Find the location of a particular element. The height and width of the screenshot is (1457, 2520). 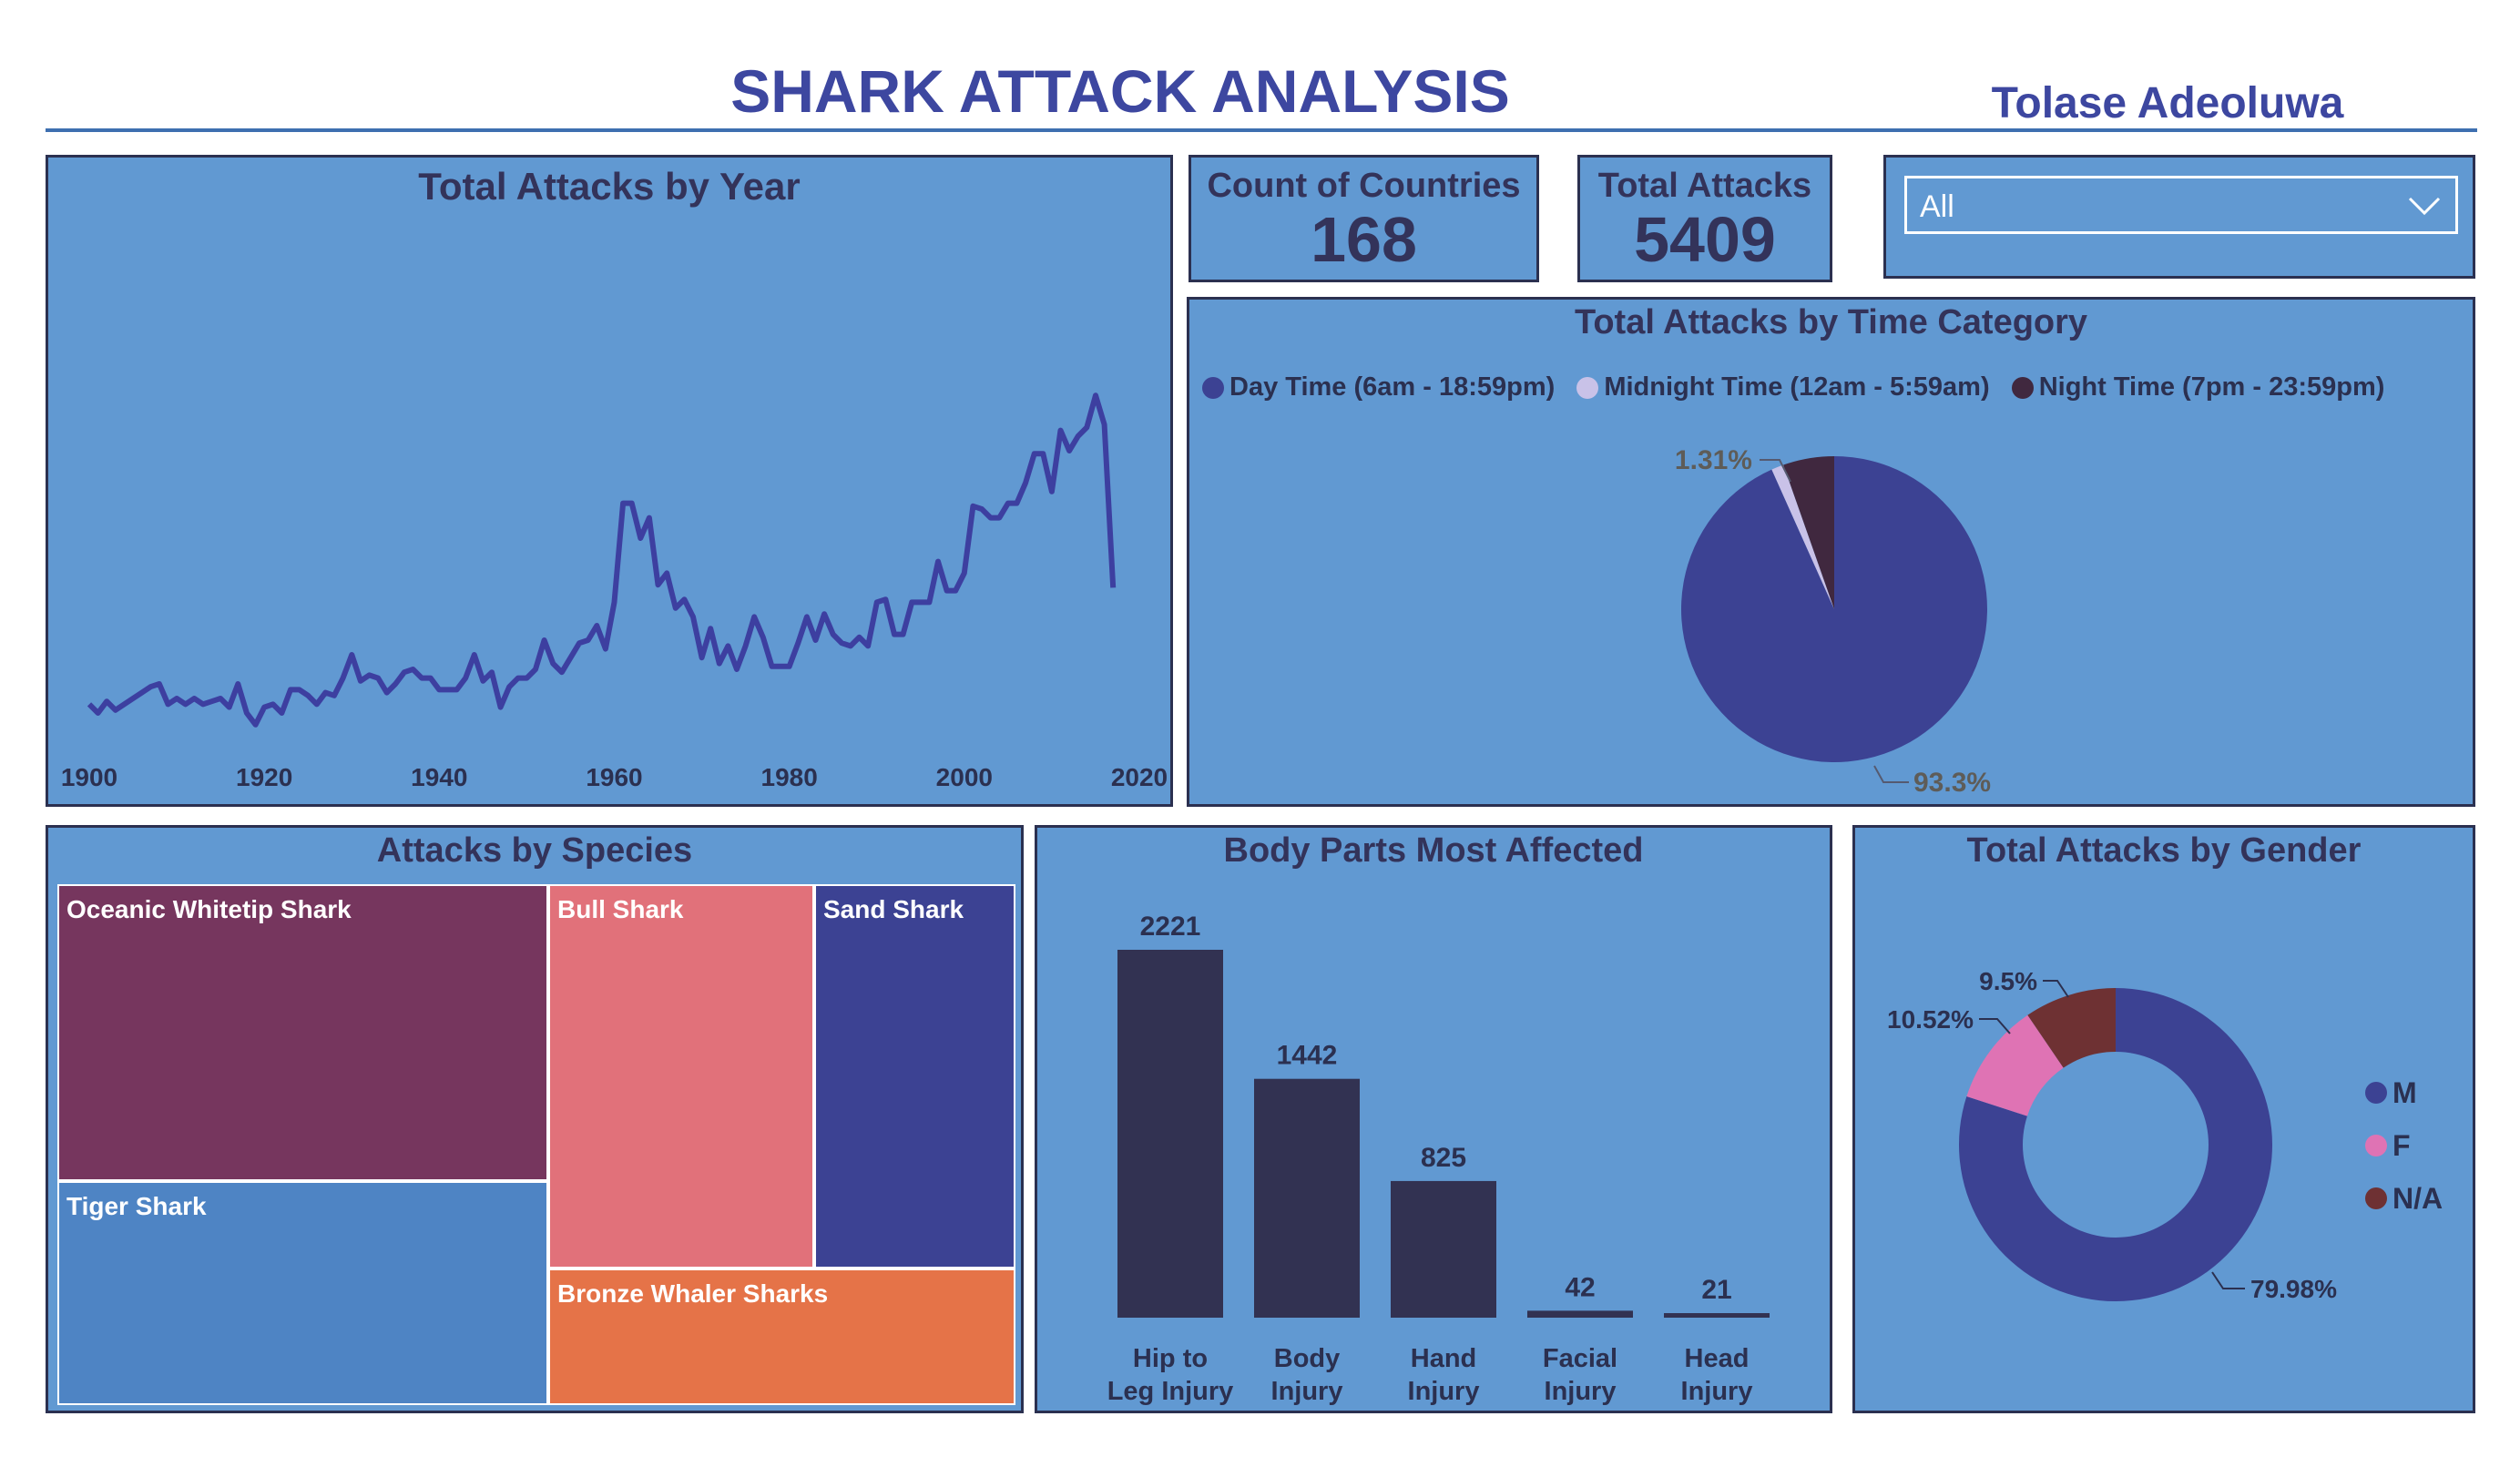

x-tick-label: 2020 is located at coordinates (1140, 777).